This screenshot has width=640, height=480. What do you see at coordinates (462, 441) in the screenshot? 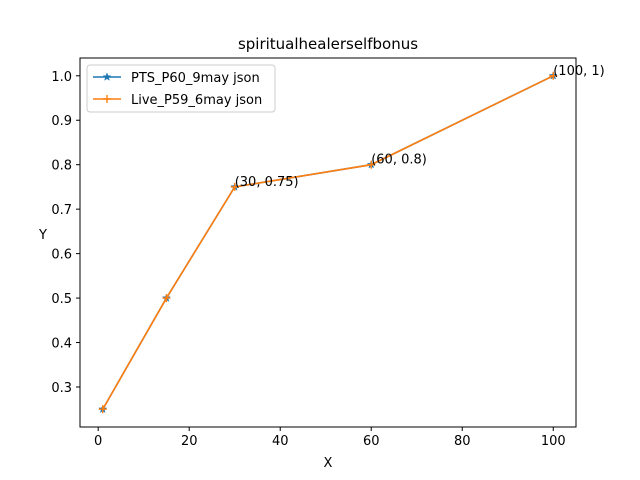
I see `x-tick-label: 80` at bounding box center [462, 441].